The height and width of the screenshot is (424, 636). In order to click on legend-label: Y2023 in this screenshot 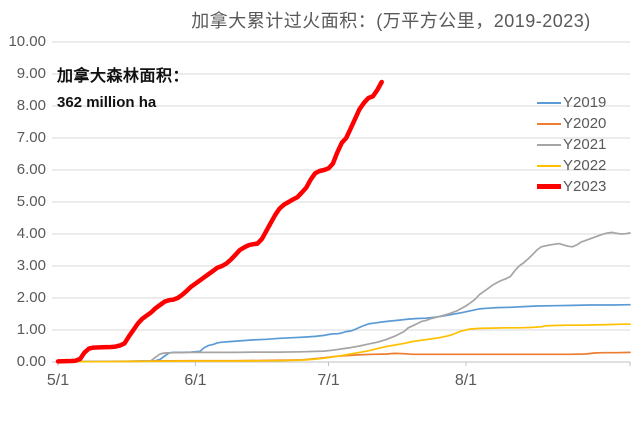, I will do `click(585, 186)`.